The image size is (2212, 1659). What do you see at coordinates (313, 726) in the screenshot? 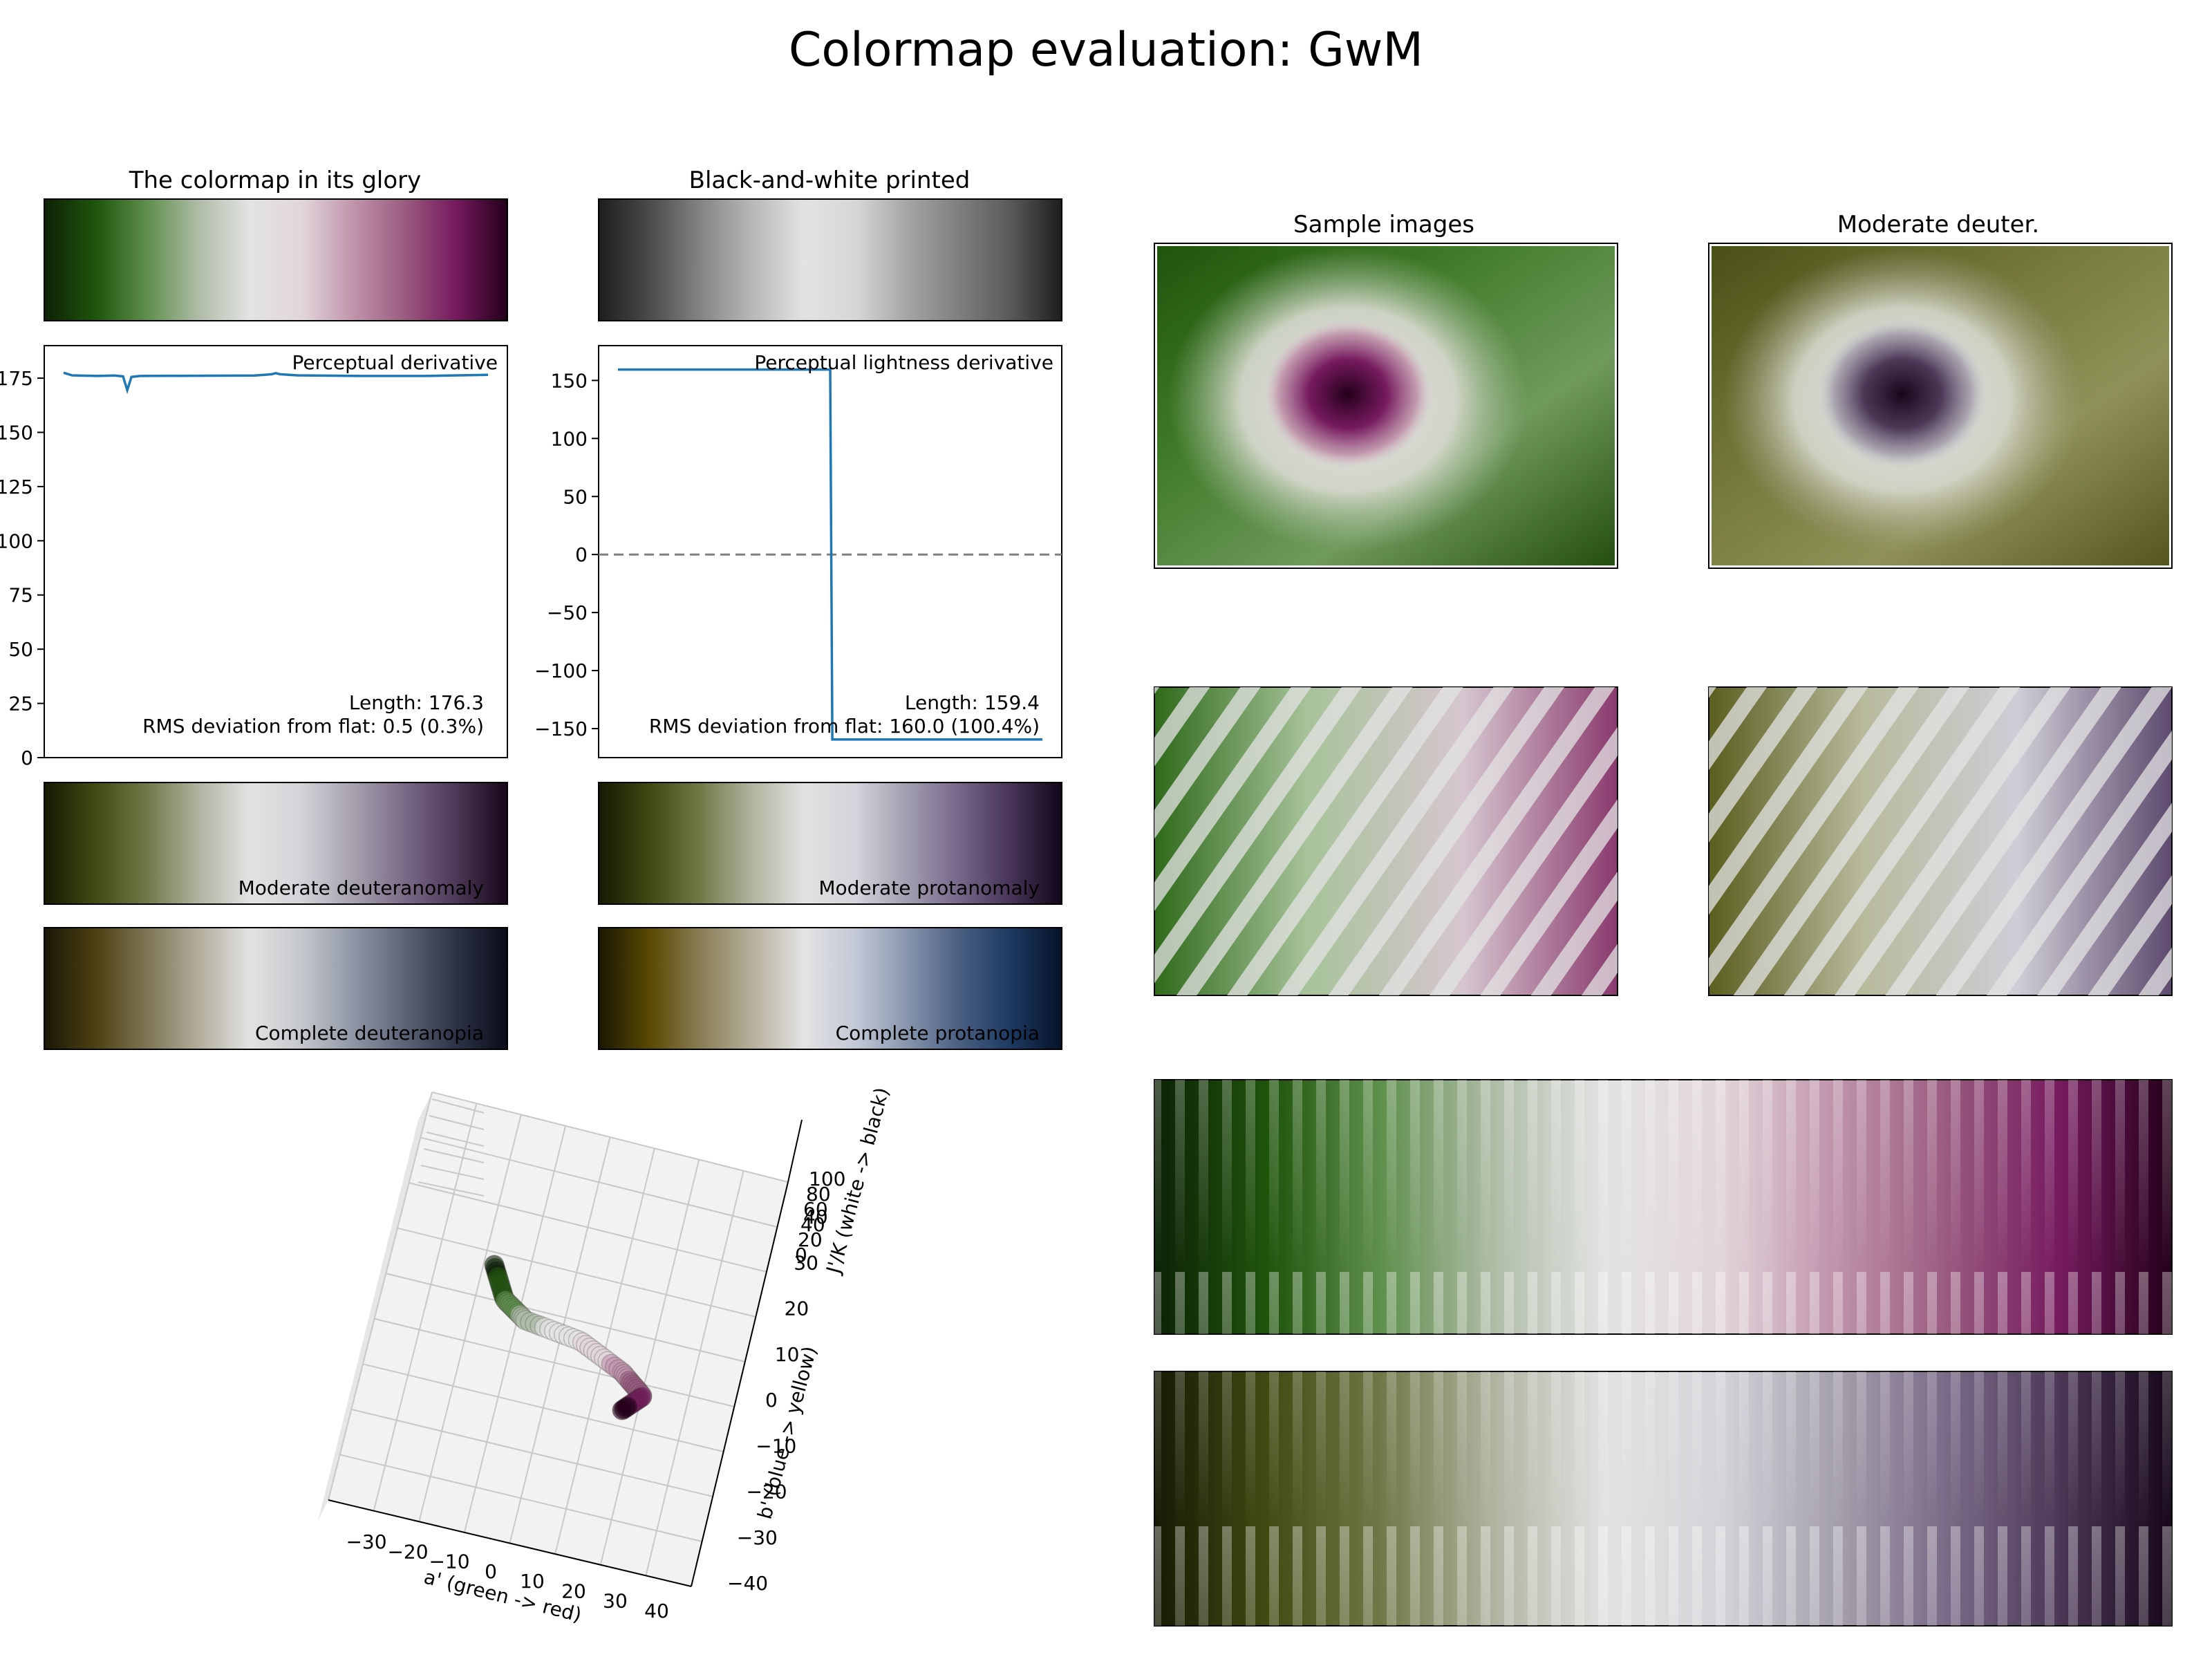
I see `perceptual-derivative-rms: RMS deviation from flat: 0.5 (0.3%)` at bounding box center [313, 726].